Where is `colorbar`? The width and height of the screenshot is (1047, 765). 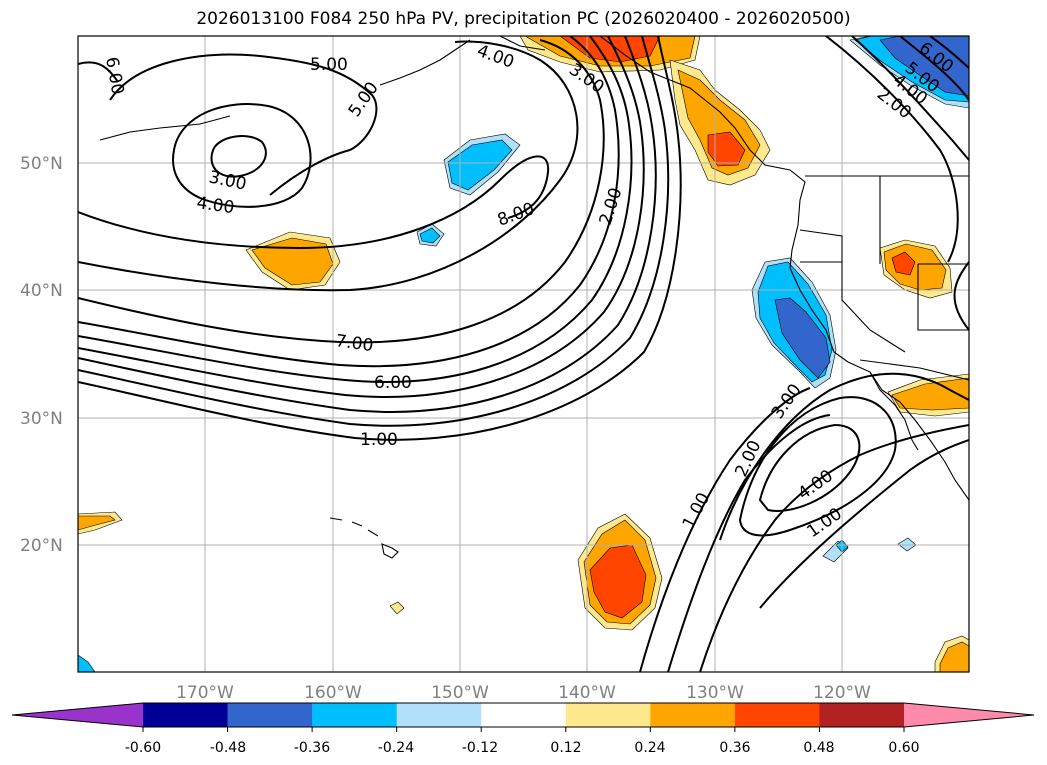
colorbar is located at coordinates (523, 717).